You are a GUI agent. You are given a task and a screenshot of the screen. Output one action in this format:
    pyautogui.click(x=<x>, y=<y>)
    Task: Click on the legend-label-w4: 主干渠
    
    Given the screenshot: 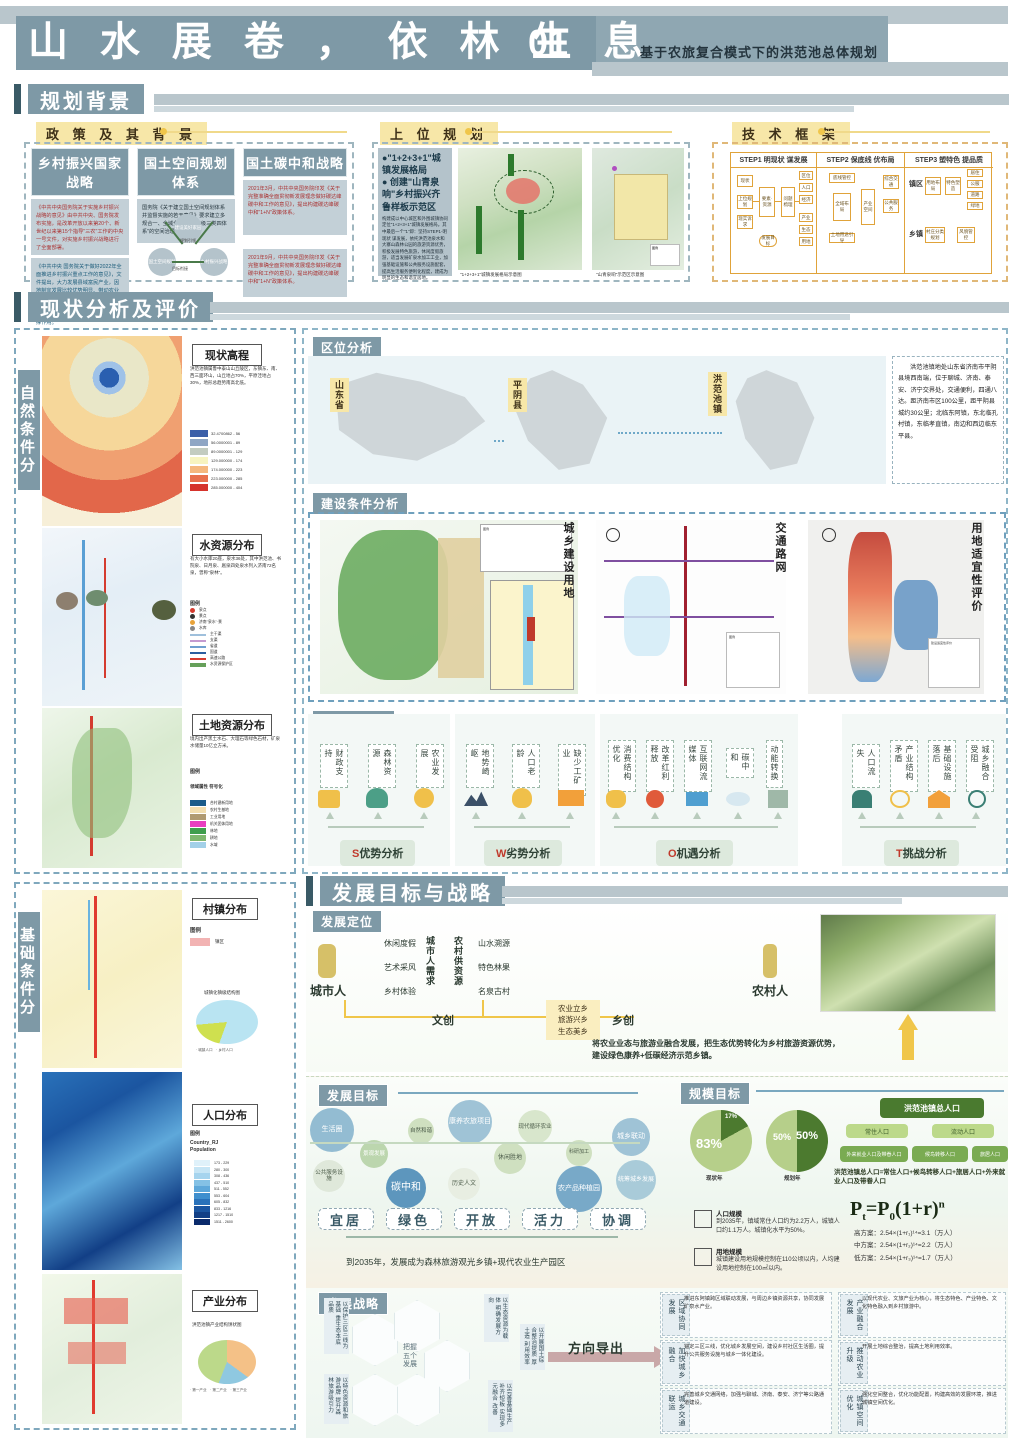 What is the action you would take?
    pyautogui.click(x=216, y=634)
    